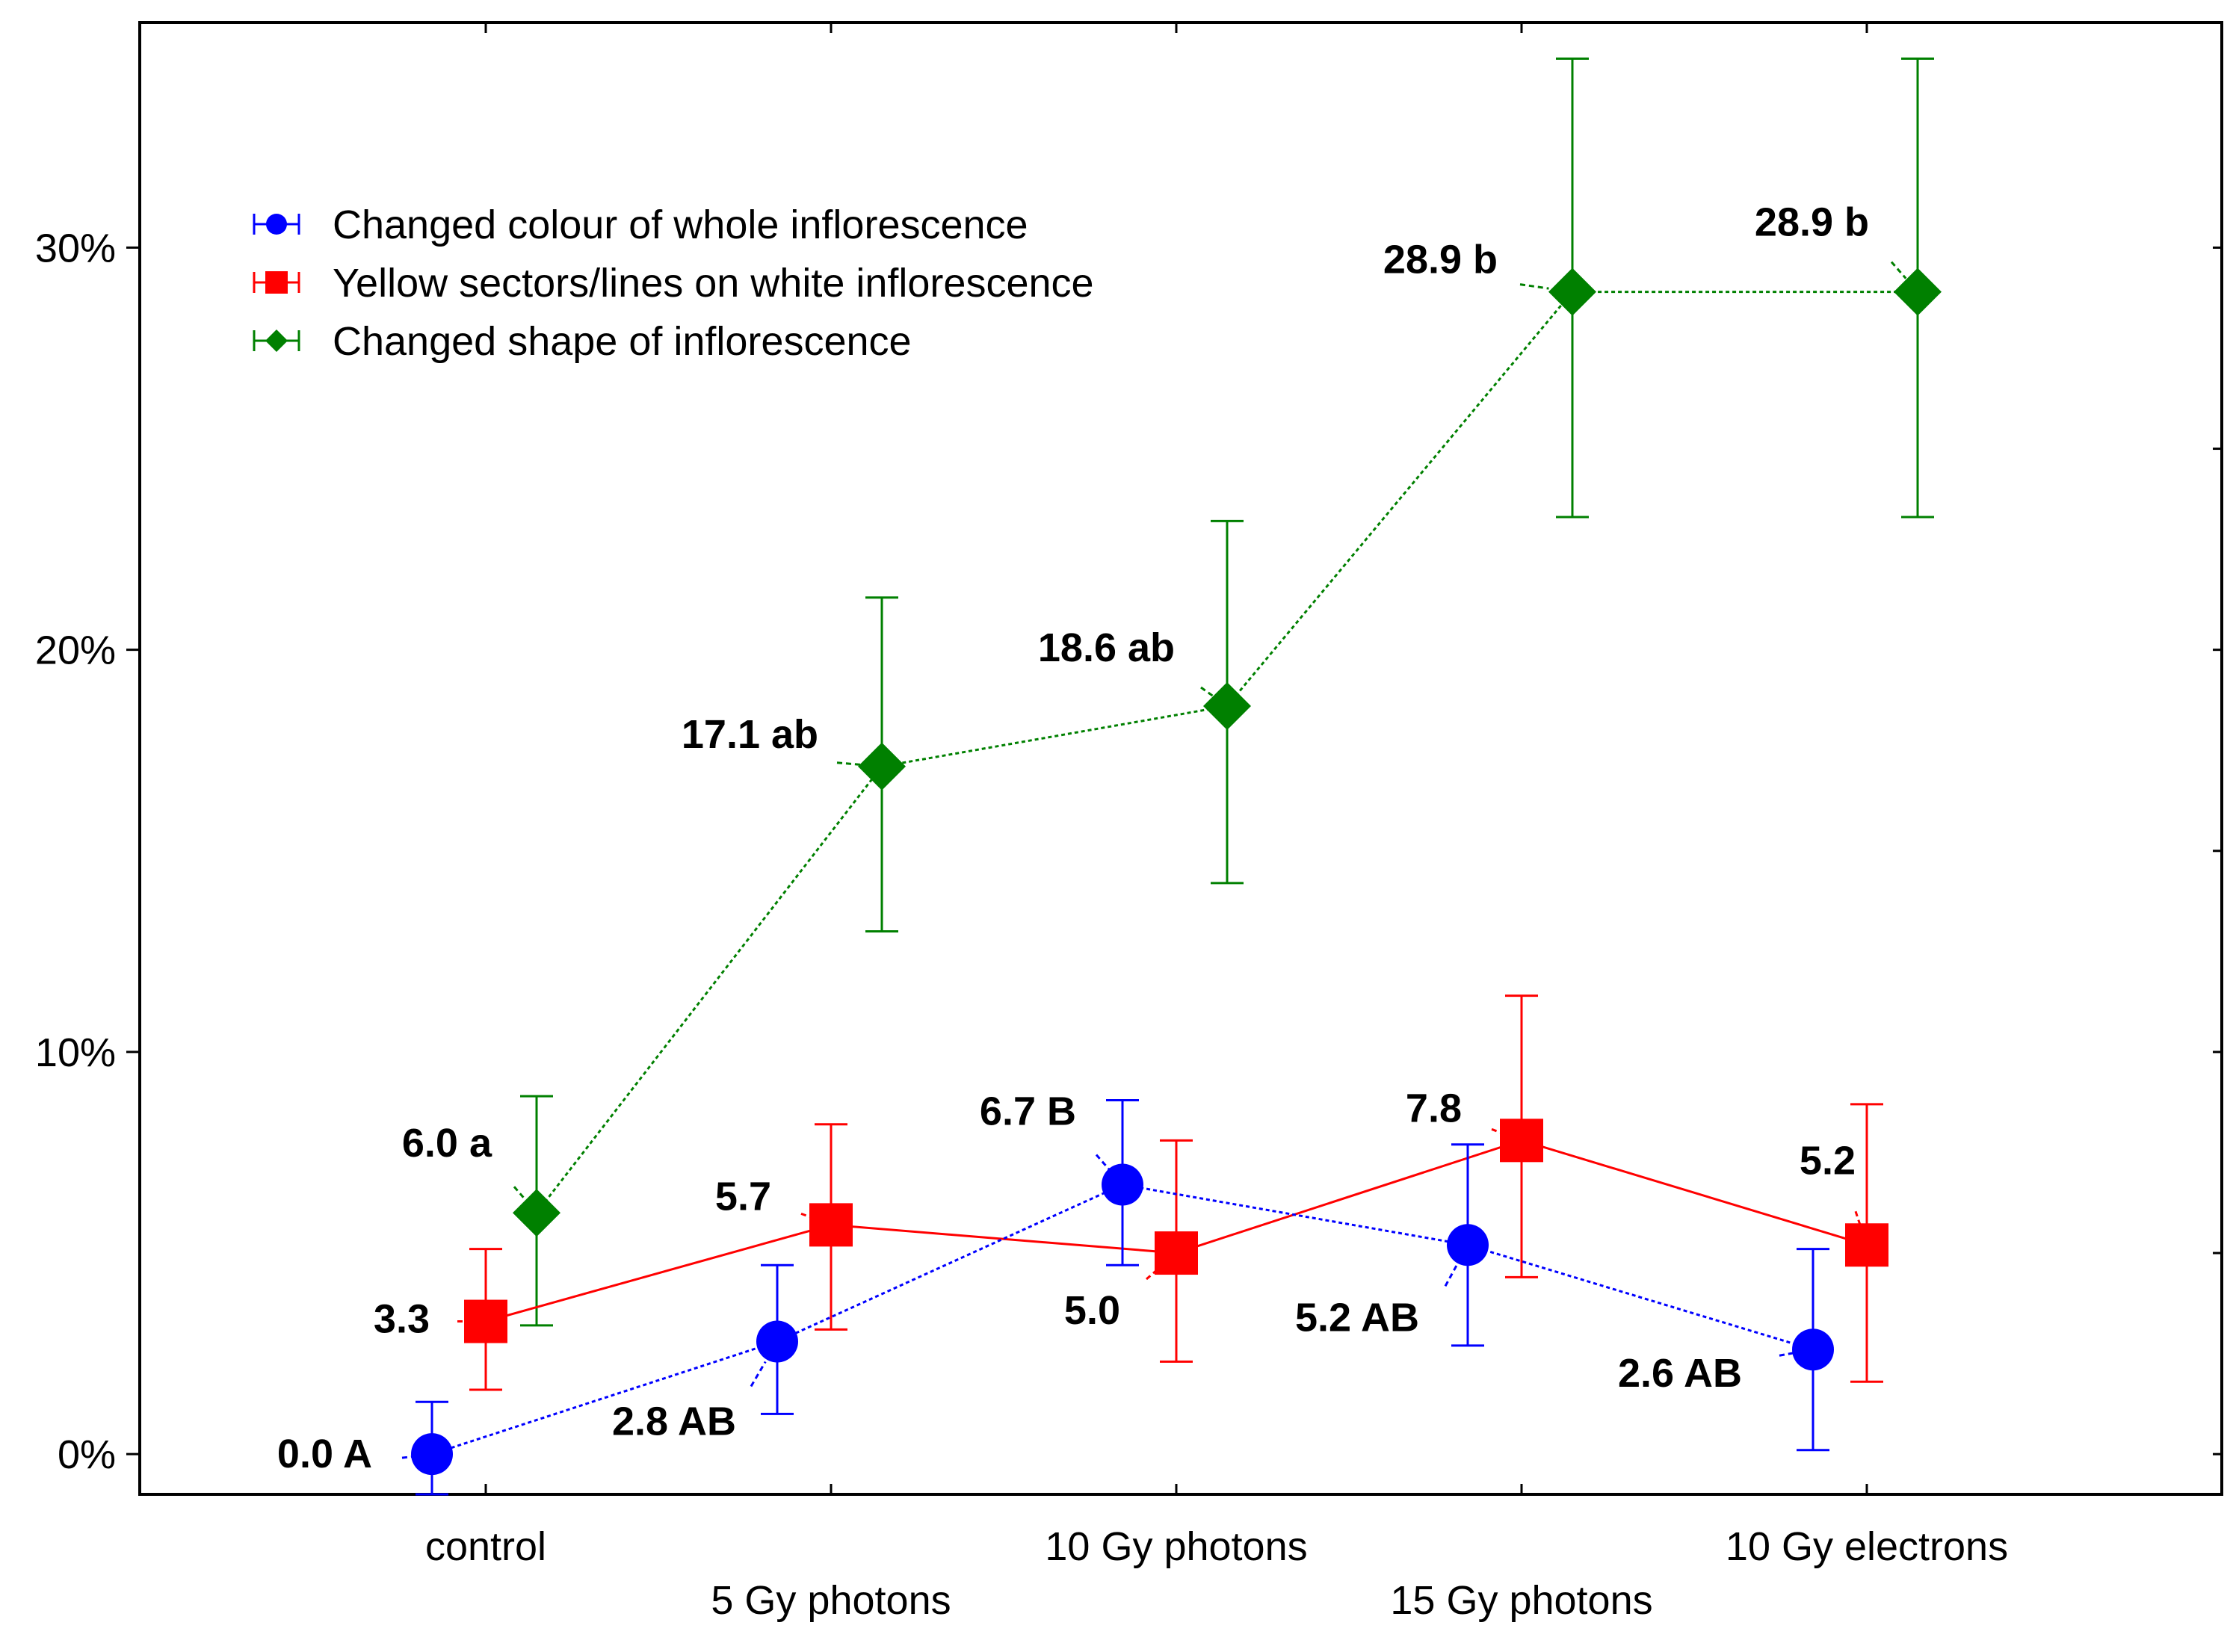 This screenshot has width=2233, height=1652. I want to click on data-label-colour: 0.0 A, so click(324, 1454).